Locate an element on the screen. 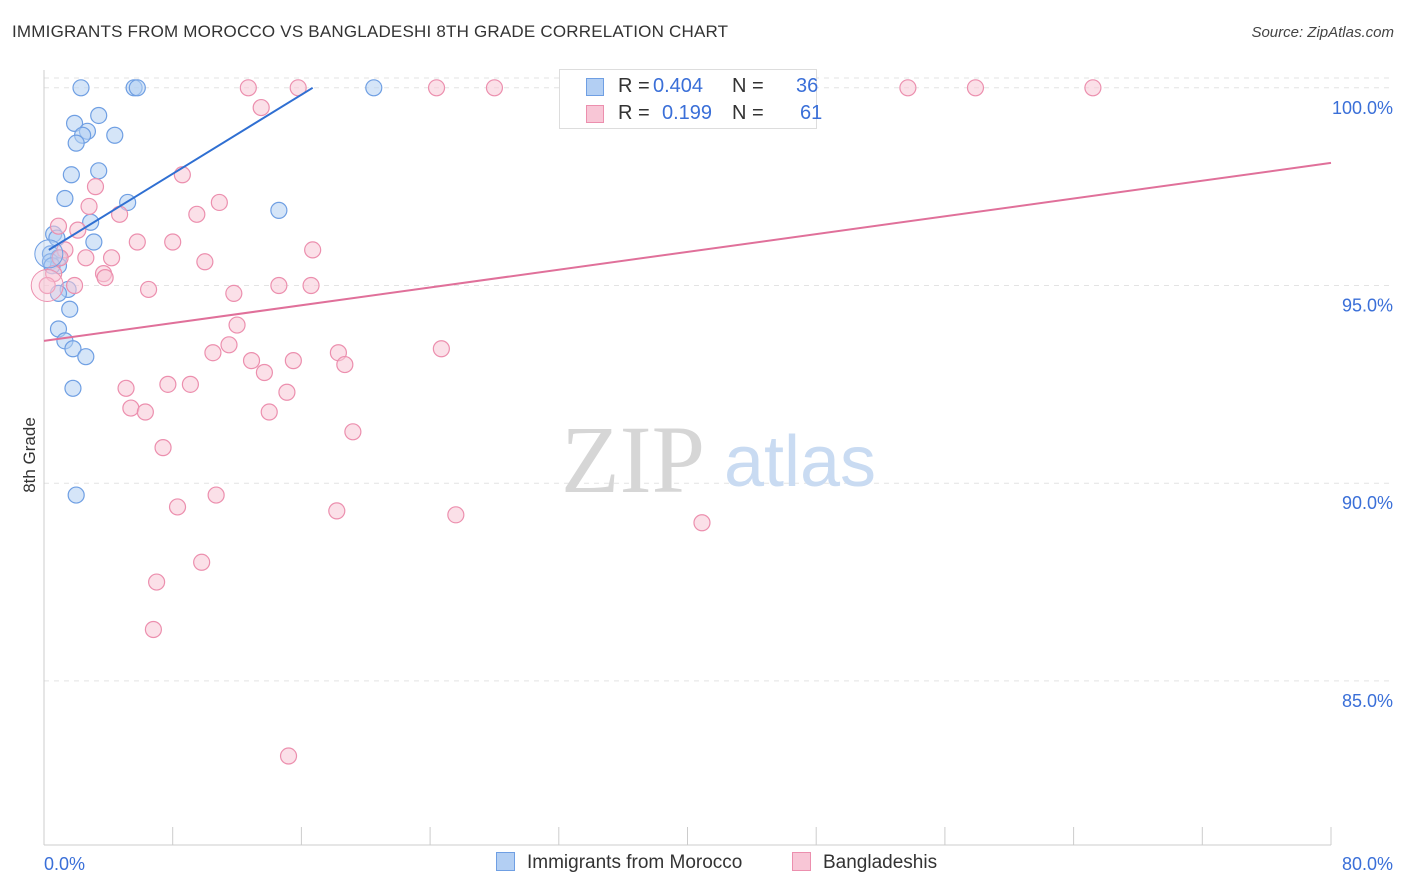  legend-label-morocco: Immigrants from Morocco is located at coordinates (635, 862).